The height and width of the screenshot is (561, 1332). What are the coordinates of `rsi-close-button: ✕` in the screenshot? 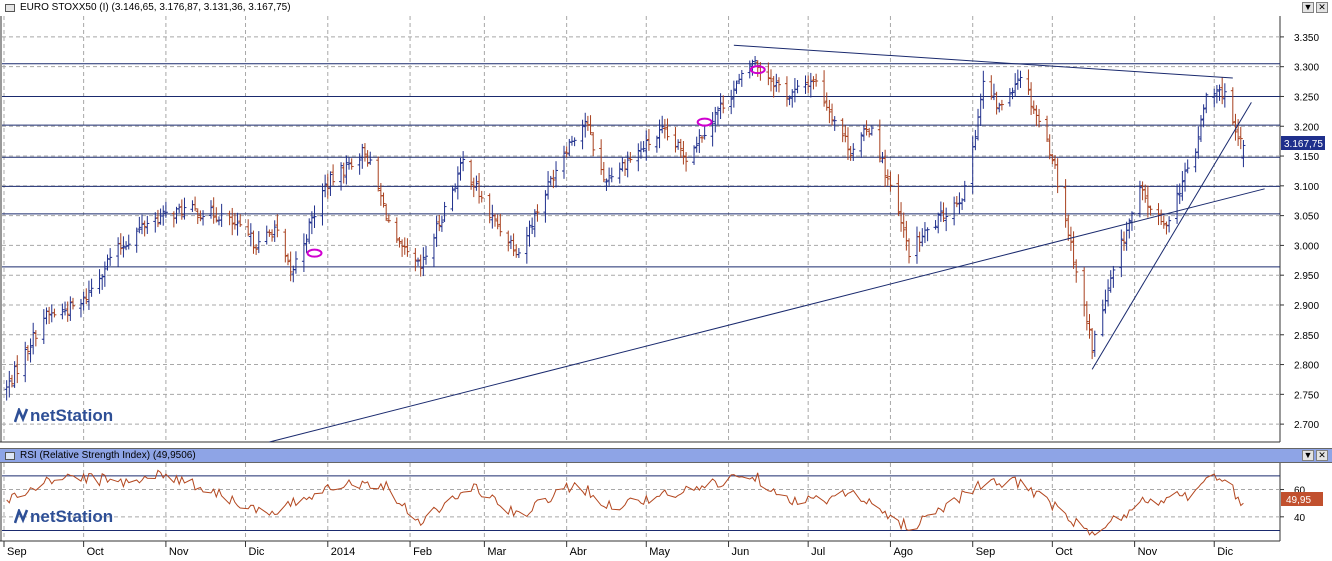 It's located at (1322, 455).